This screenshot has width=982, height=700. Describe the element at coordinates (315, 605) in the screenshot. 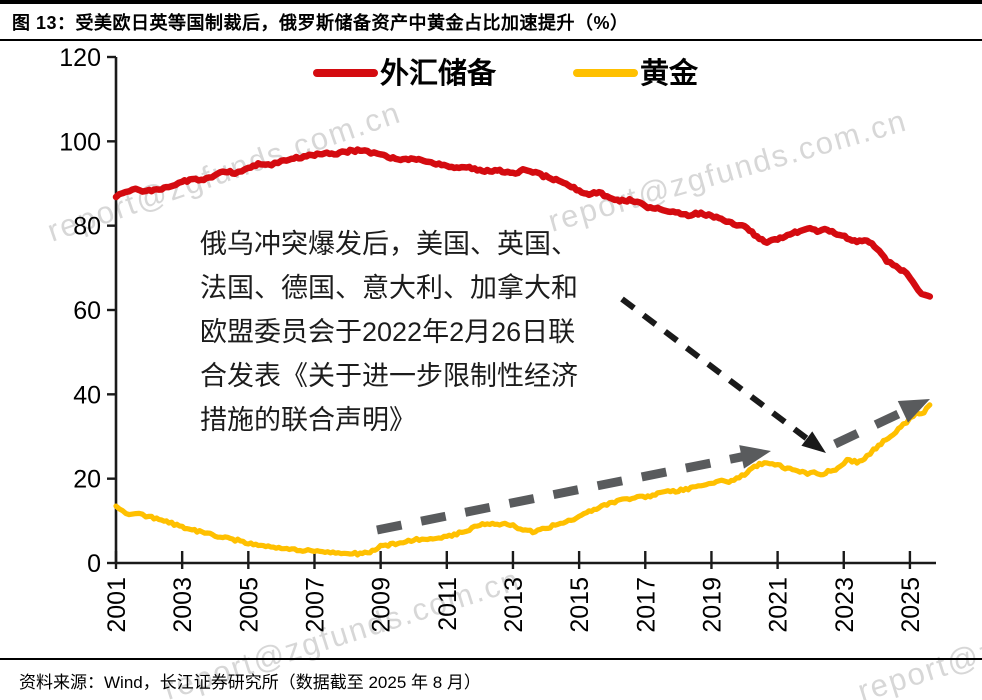

I see `x-tick-label: 2007` at that location.